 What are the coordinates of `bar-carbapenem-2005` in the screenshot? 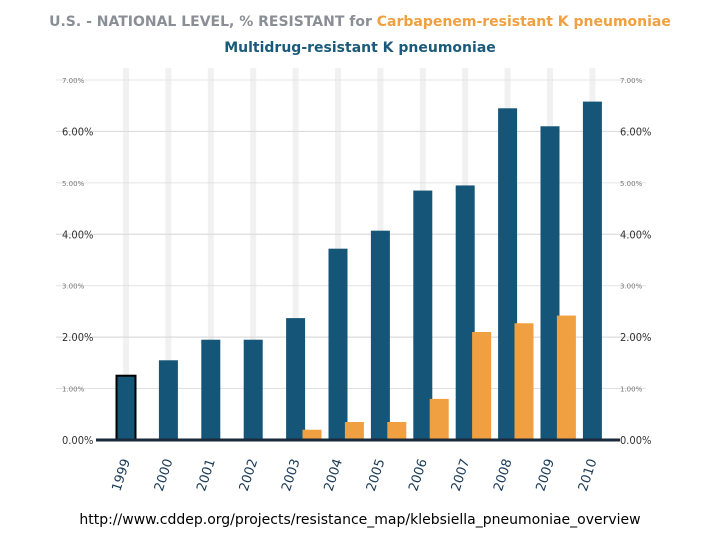 It's located at (354, 431).